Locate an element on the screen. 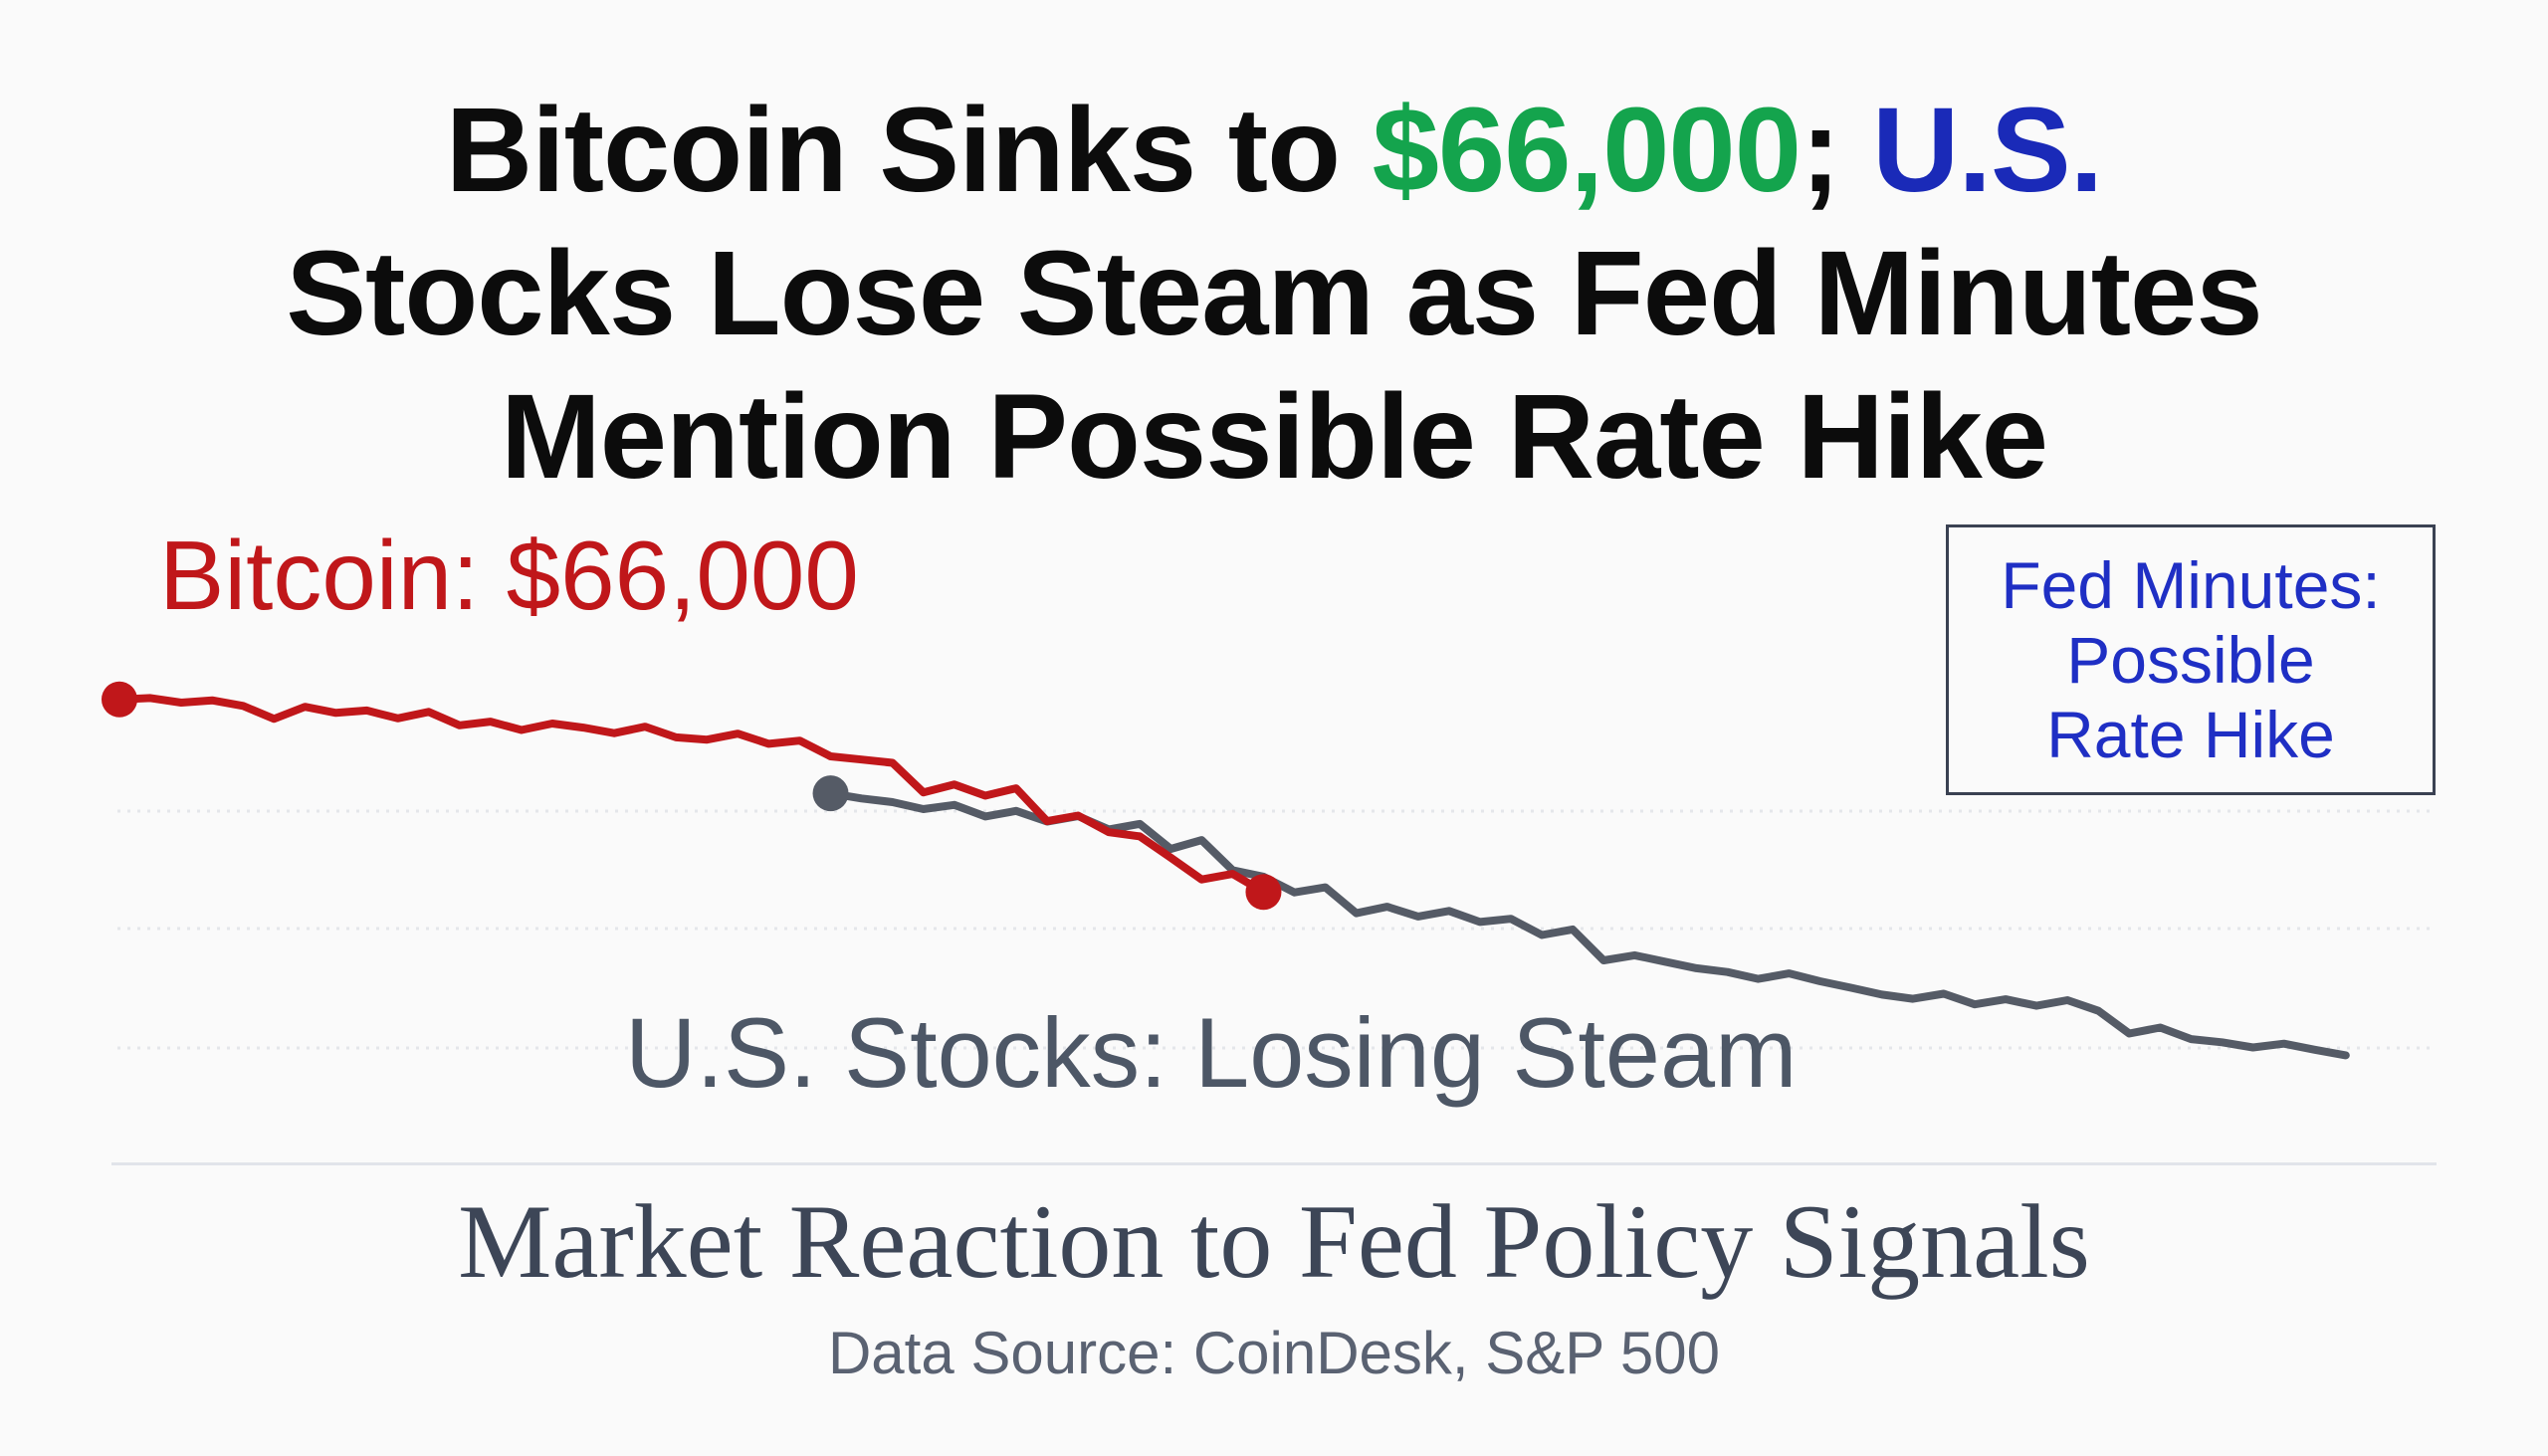  bitcoin-series-label: Bitcoin: $66,000 is located at coordinates (509, 575).